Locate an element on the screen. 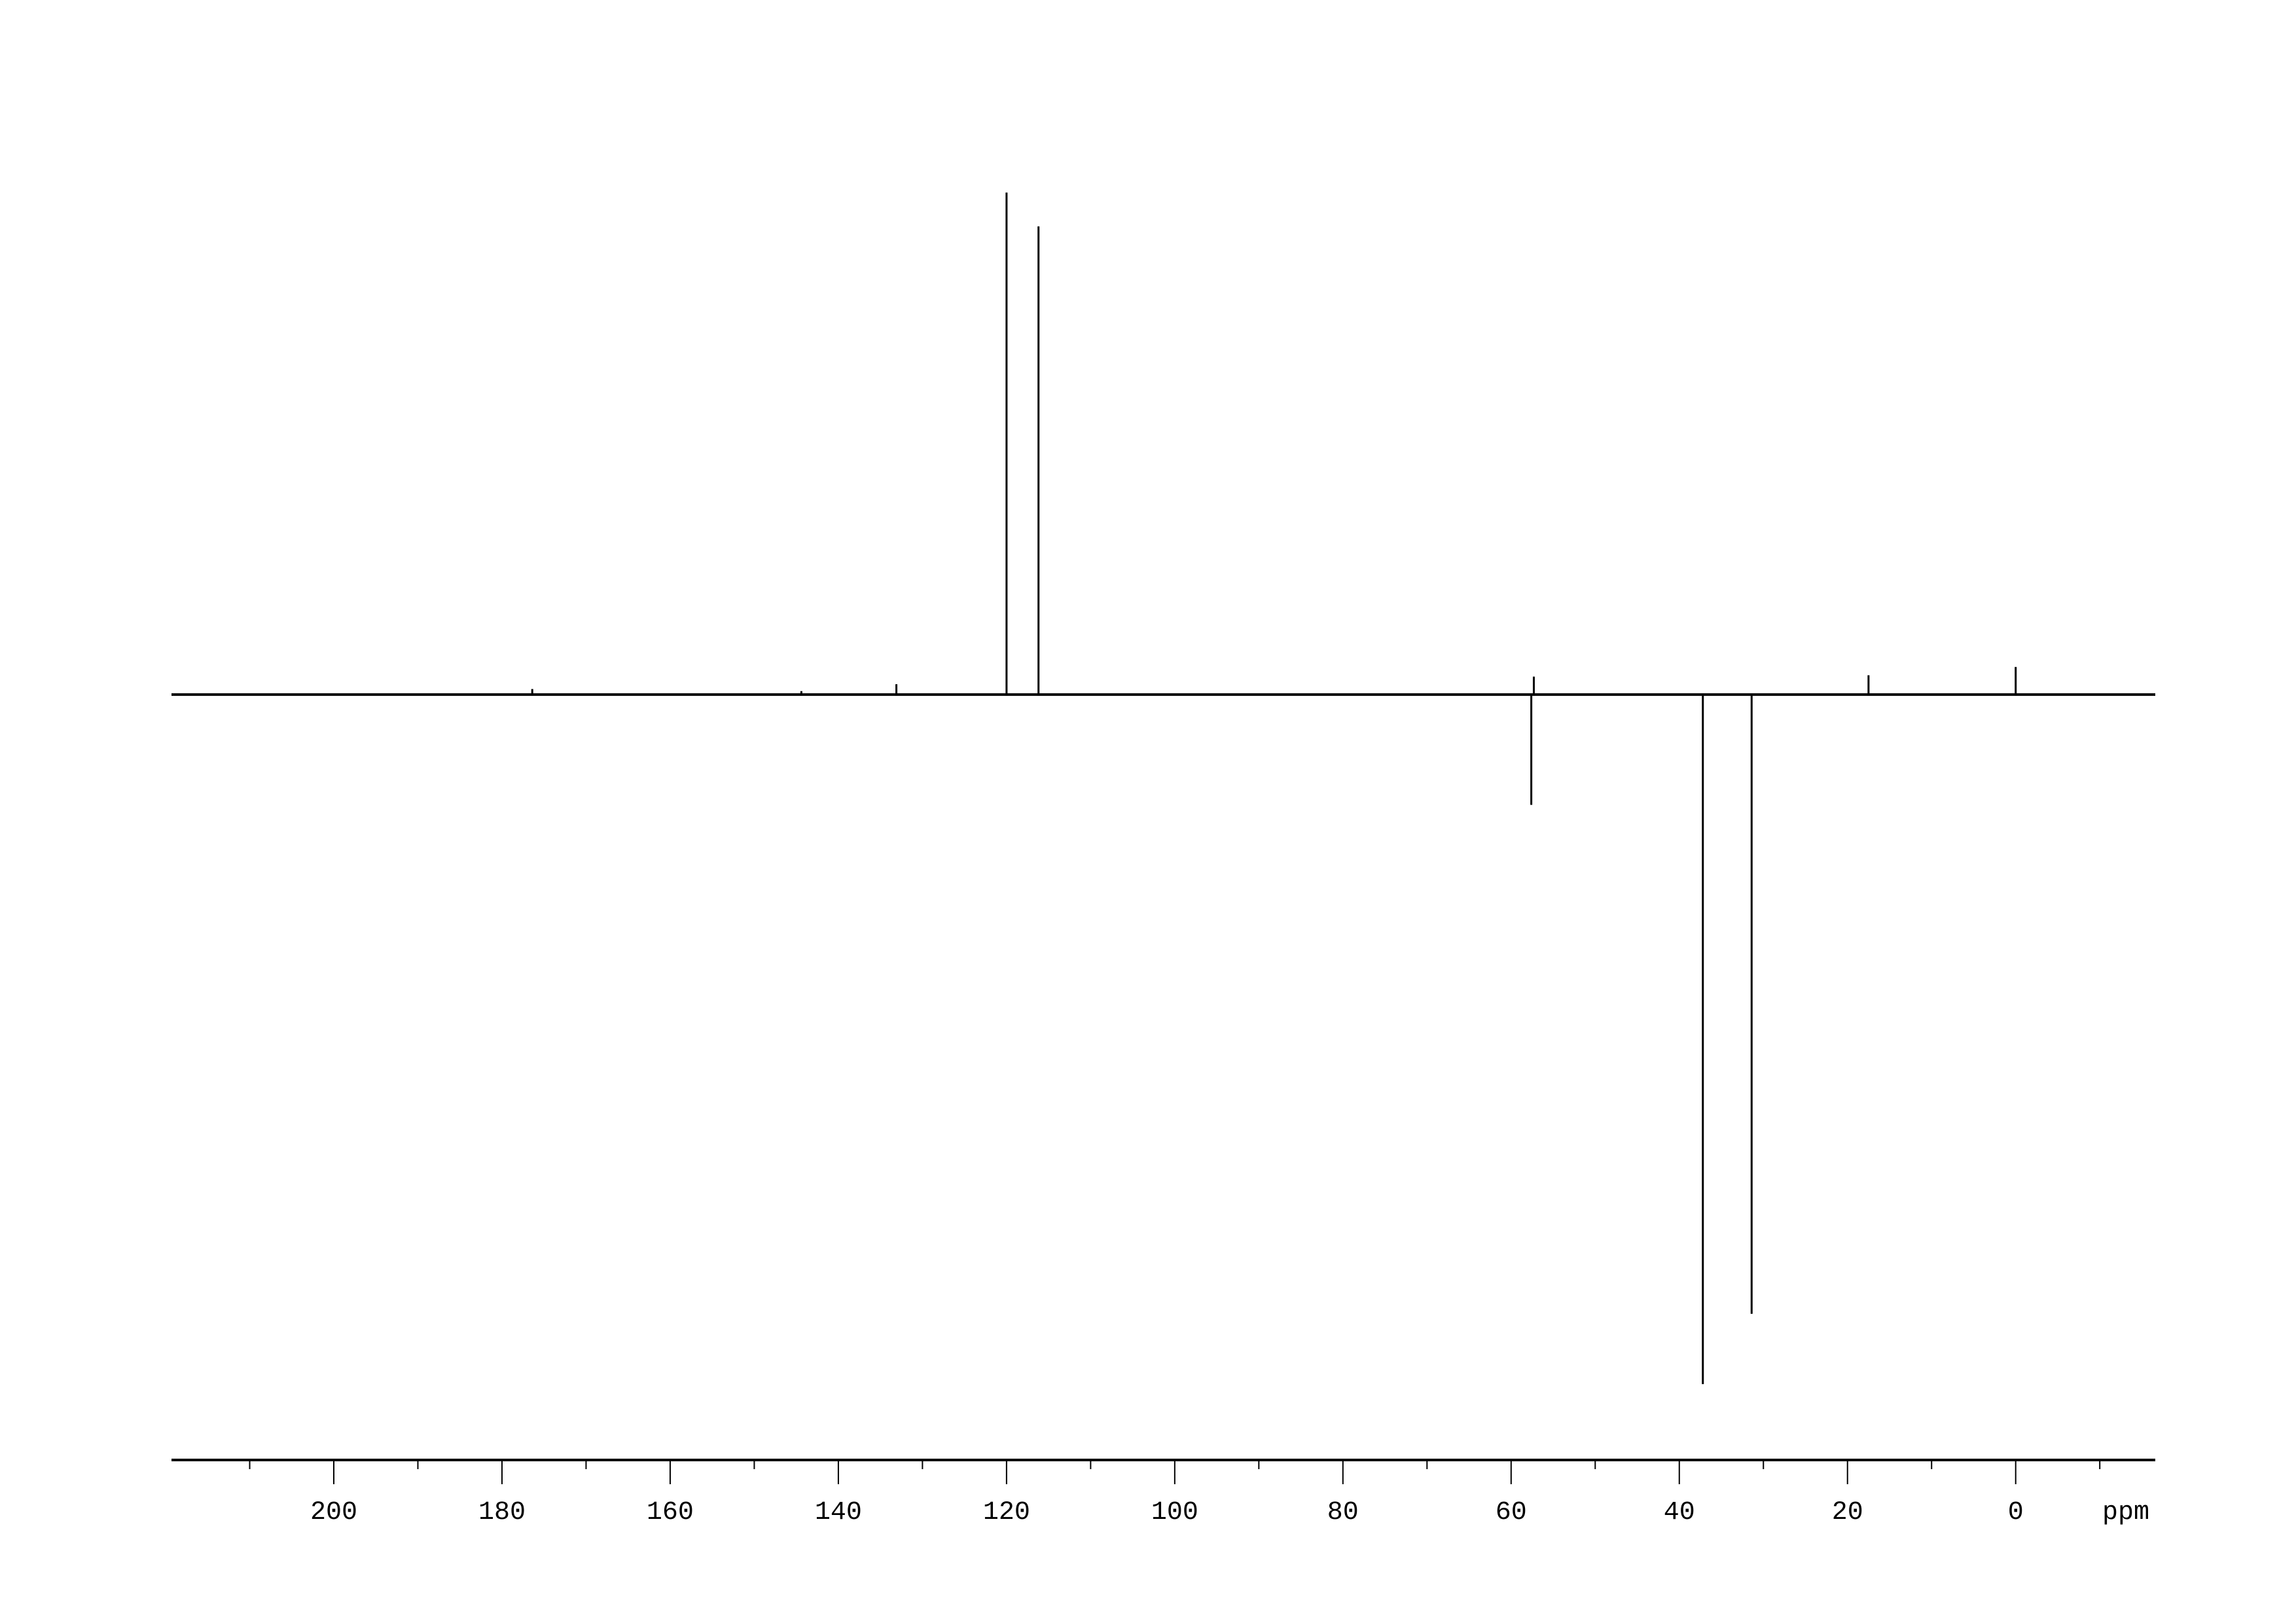  tick-label: 20 is located at coordinates (1847, 1512).